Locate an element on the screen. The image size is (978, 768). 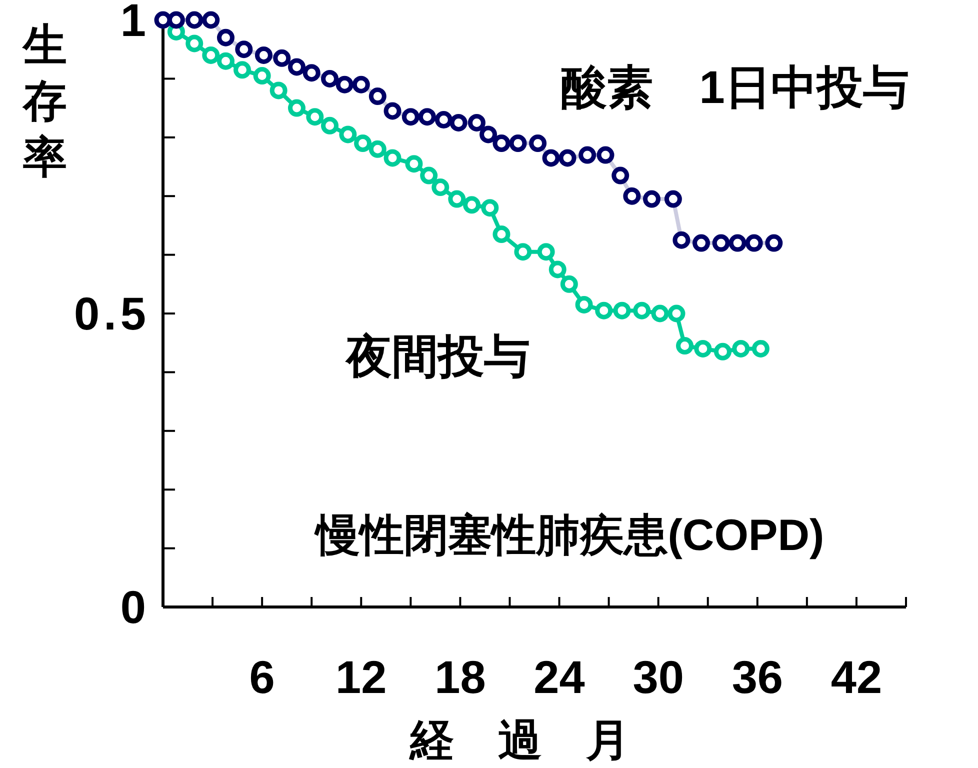
x-tick-label: 12 is located at coordinates (361, 677).